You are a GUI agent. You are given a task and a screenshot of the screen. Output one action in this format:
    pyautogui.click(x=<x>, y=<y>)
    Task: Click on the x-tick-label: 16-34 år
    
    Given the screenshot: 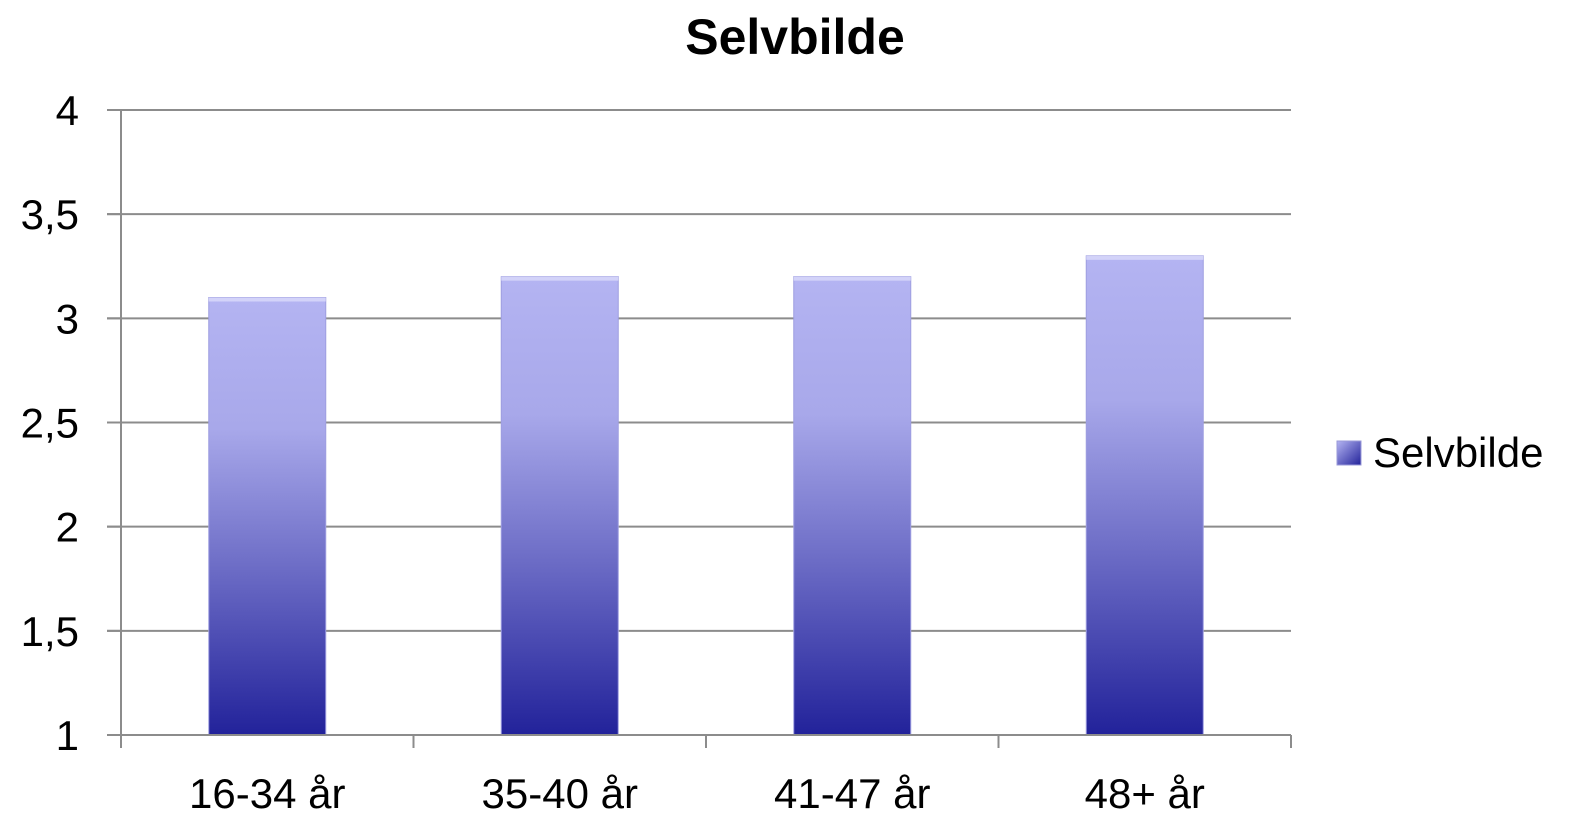 What is the action you would take?
    pyautogui.click(x=267, y=793)
    